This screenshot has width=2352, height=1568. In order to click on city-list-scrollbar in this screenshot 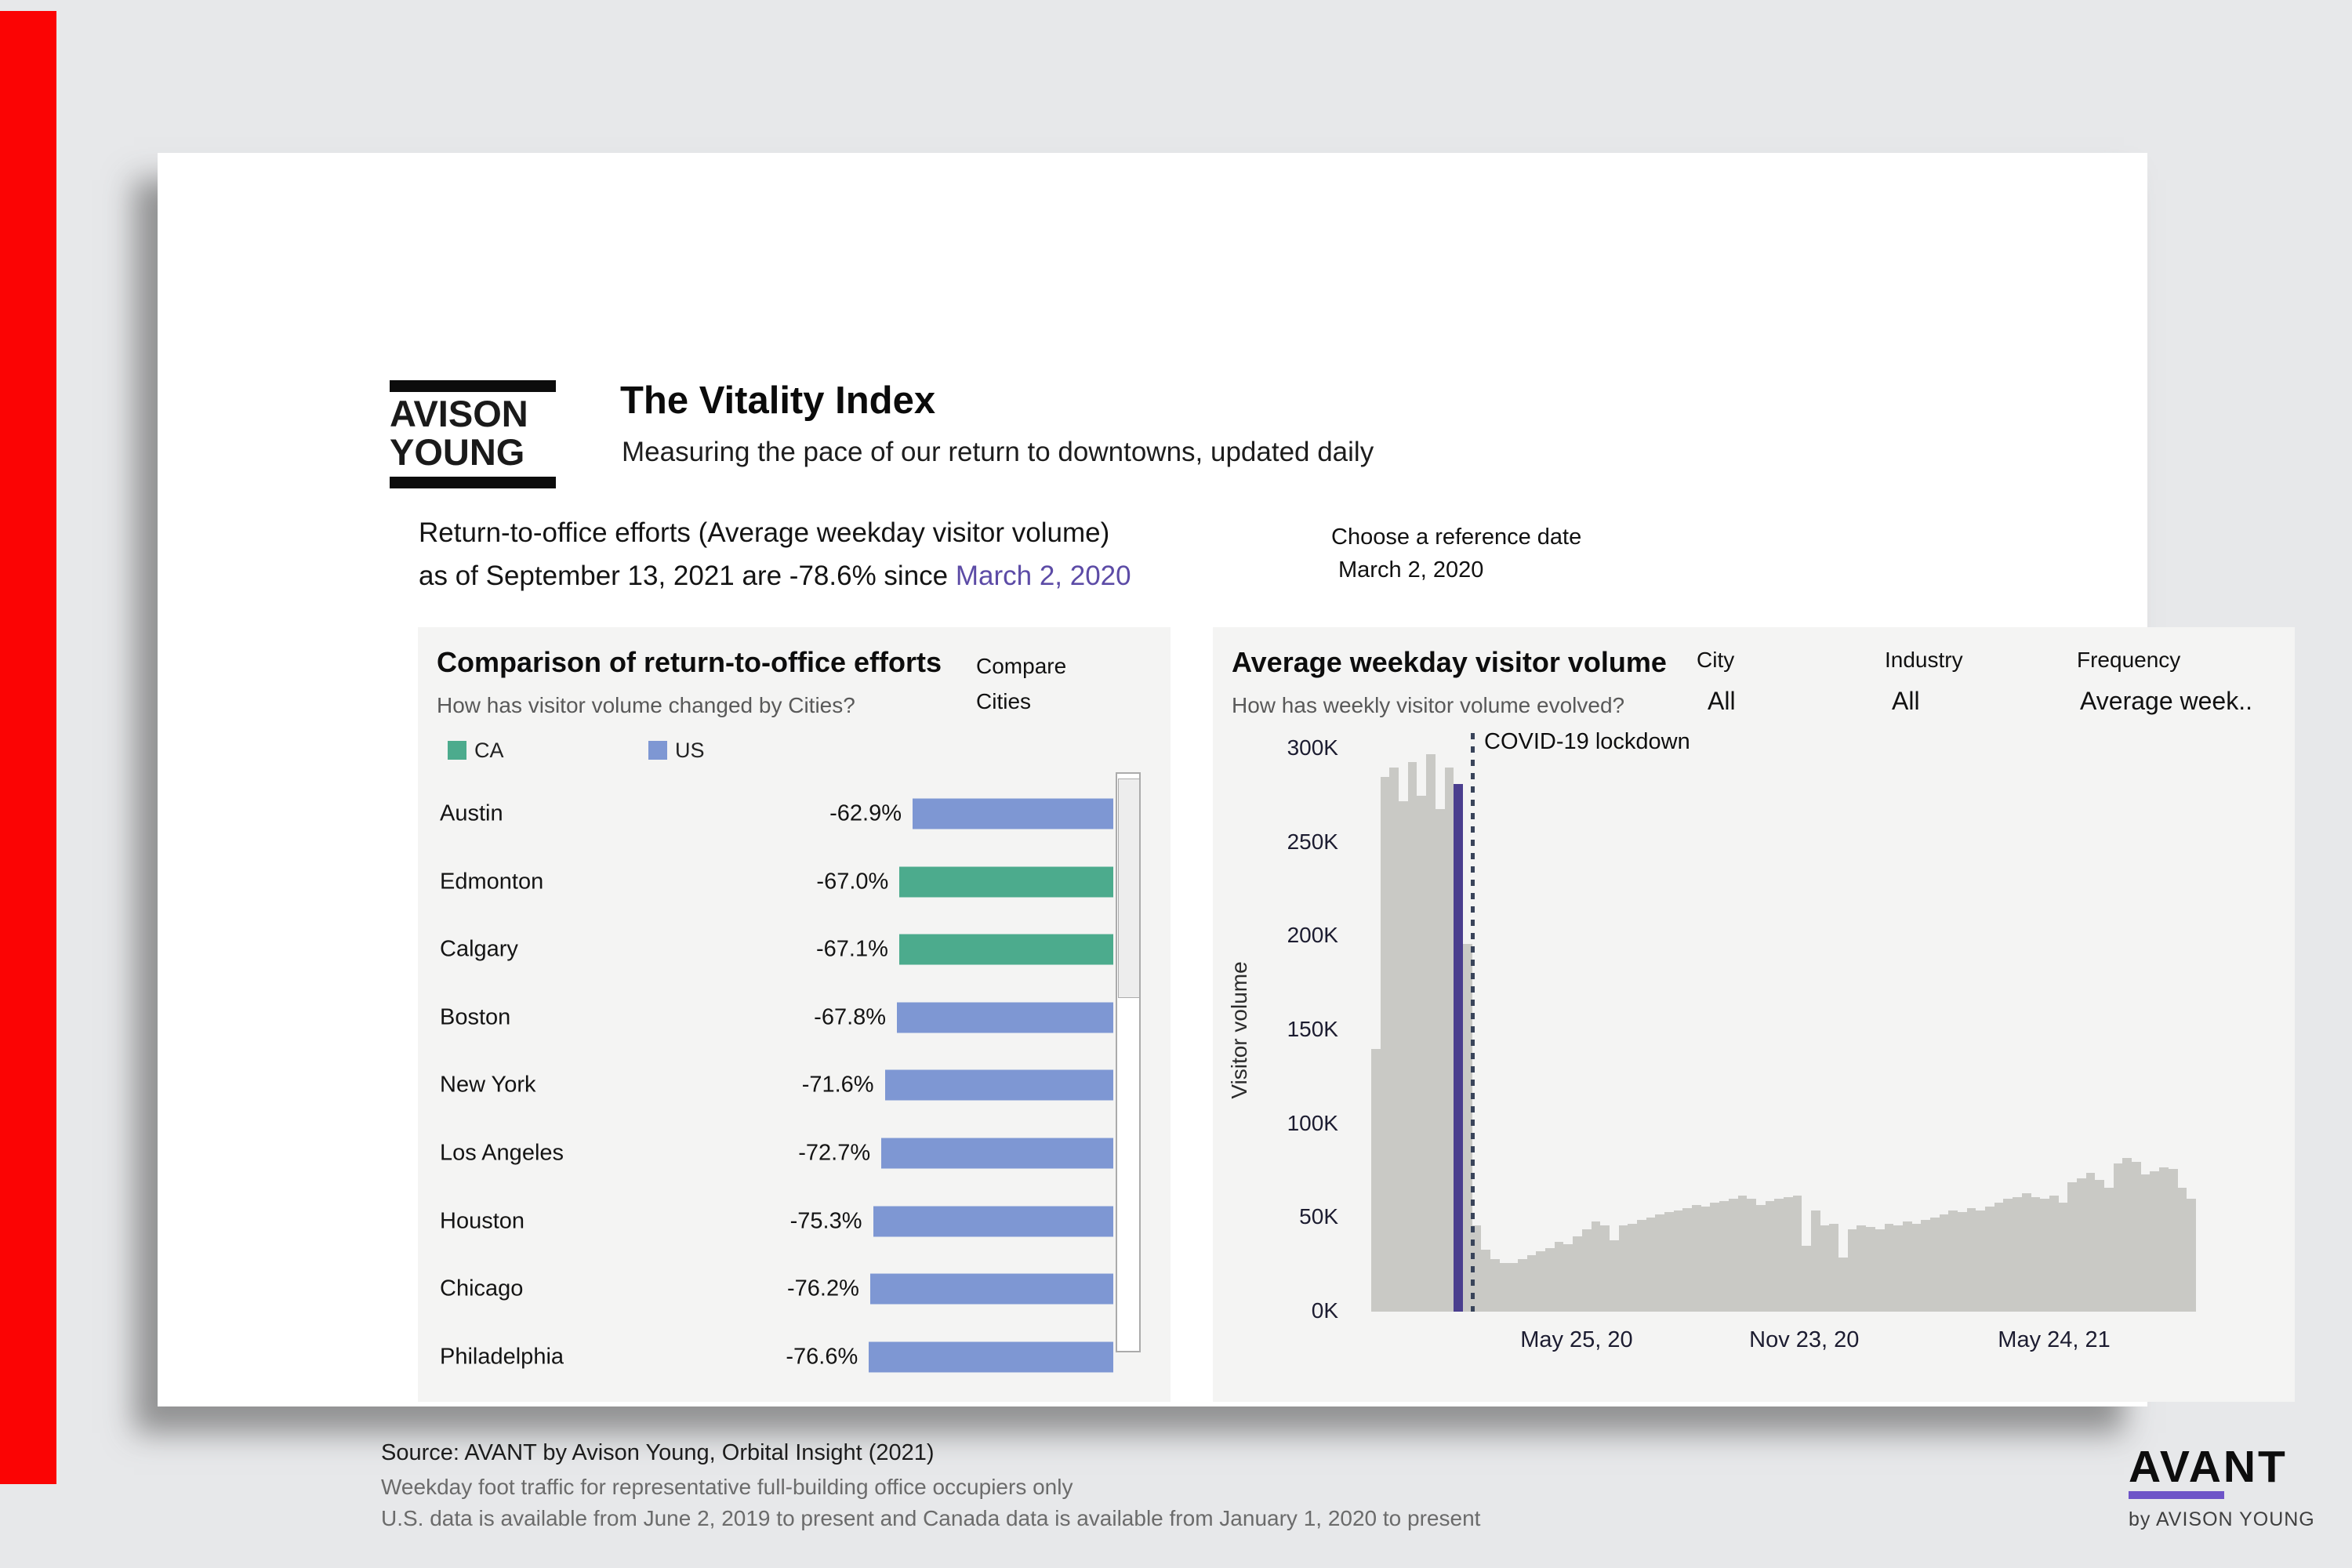, I will do `click(1128, 1062)`.